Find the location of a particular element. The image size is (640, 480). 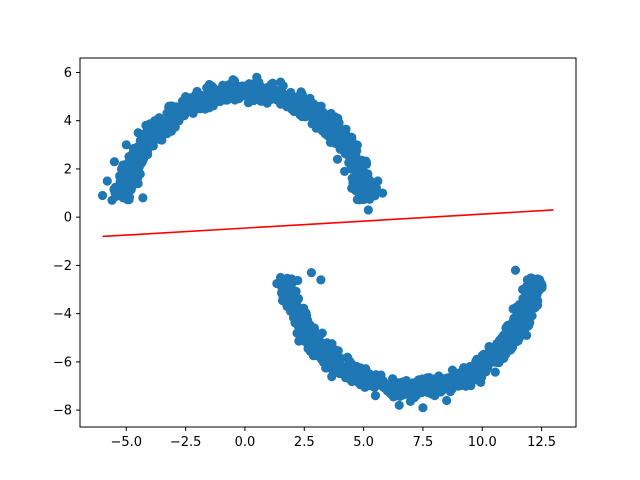

x-axis: −5.0 −2.5 0.0 2.5 5.0 7.5 10.0 12.5 is located at coordinates (333, 438).